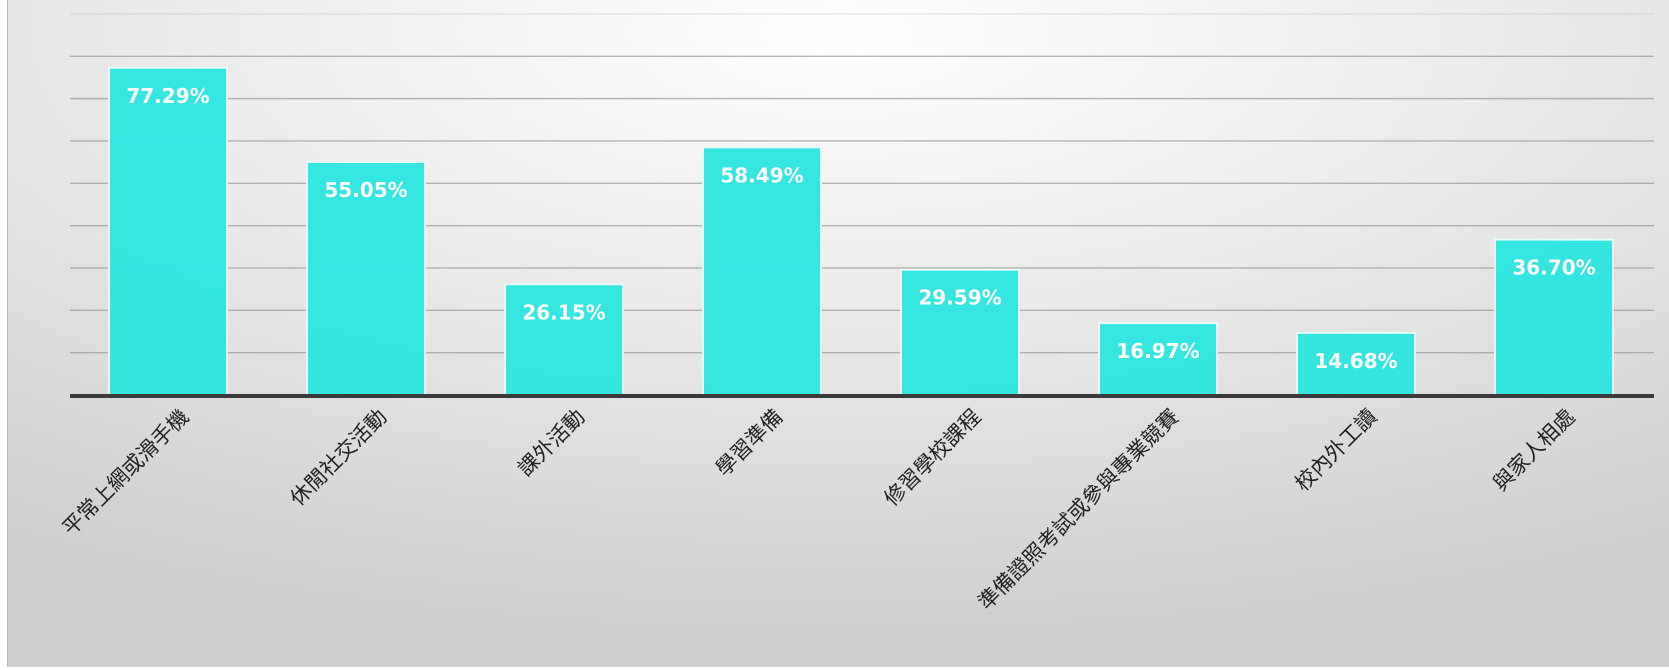  What do you see at coordinates (1355, 361) in the screenshot?
I see `bar-value-label: 14.68%` at bounding box center [1355, 361].